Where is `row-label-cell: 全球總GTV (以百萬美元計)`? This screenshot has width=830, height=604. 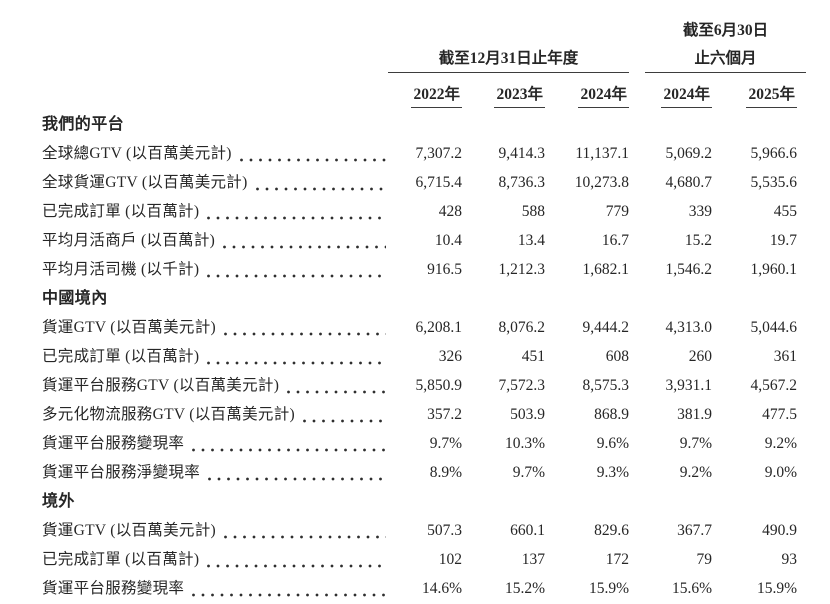 row-label-cell: 全球總GTV (以百萬美元計) is located at coordinates (215, 153).